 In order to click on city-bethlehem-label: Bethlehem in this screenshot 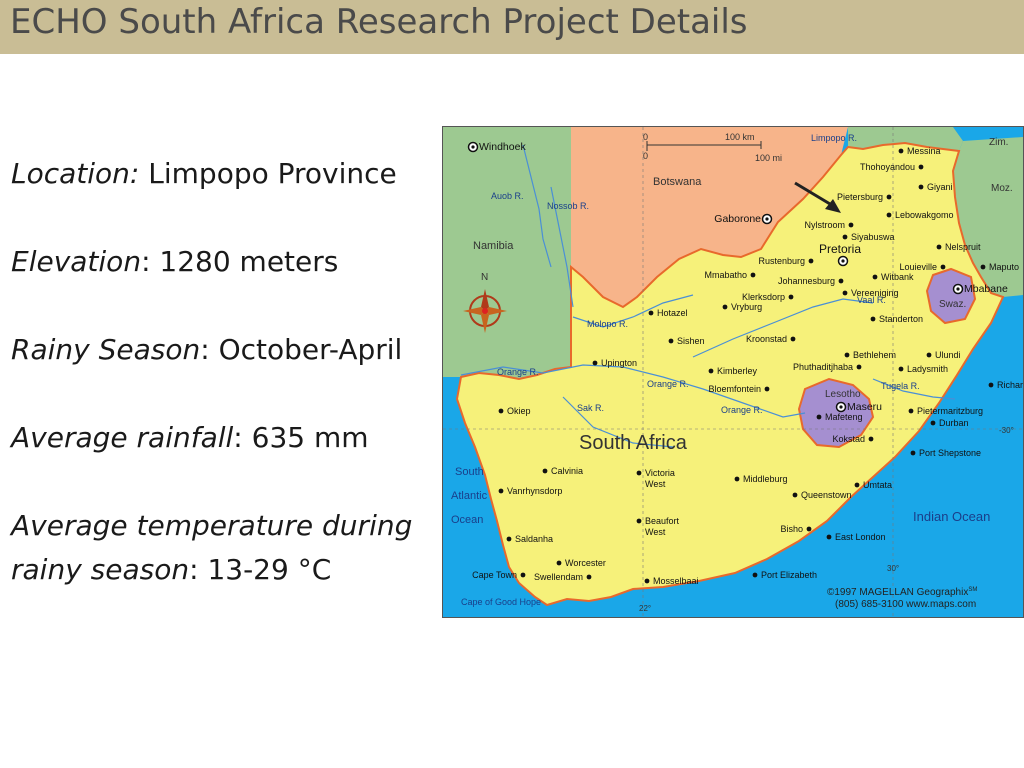, I will do `click(874, 355)`.